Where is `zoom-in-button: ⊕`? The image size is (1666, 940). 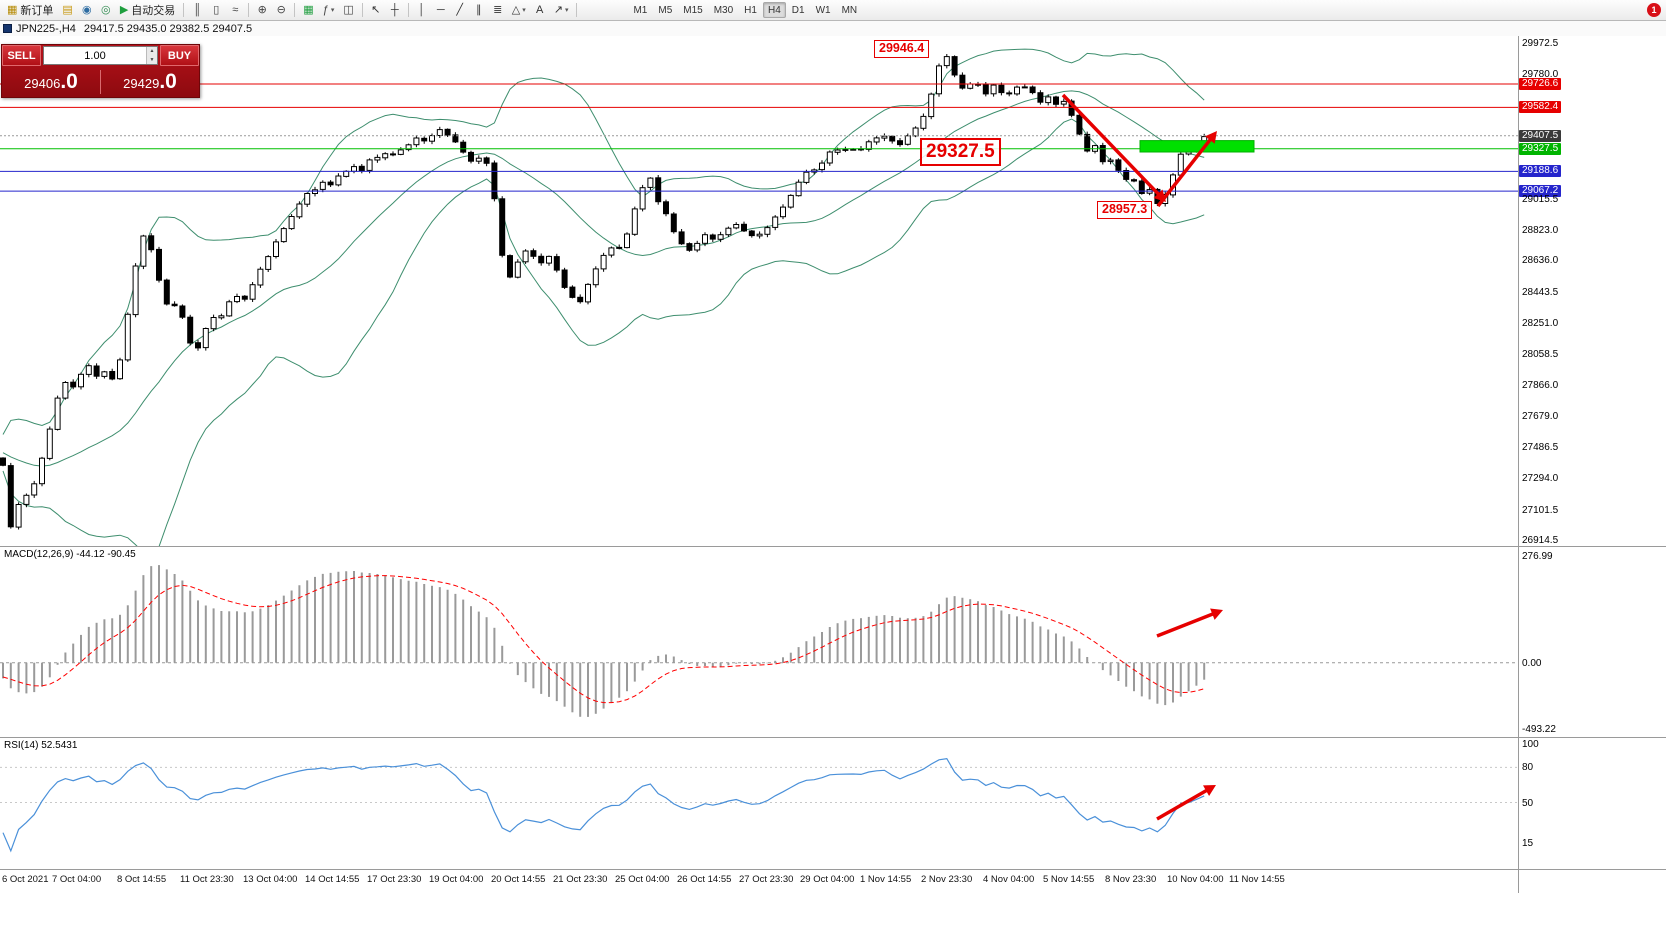
zoom-in-button: ⊕ is located at coordinates (262, 10).